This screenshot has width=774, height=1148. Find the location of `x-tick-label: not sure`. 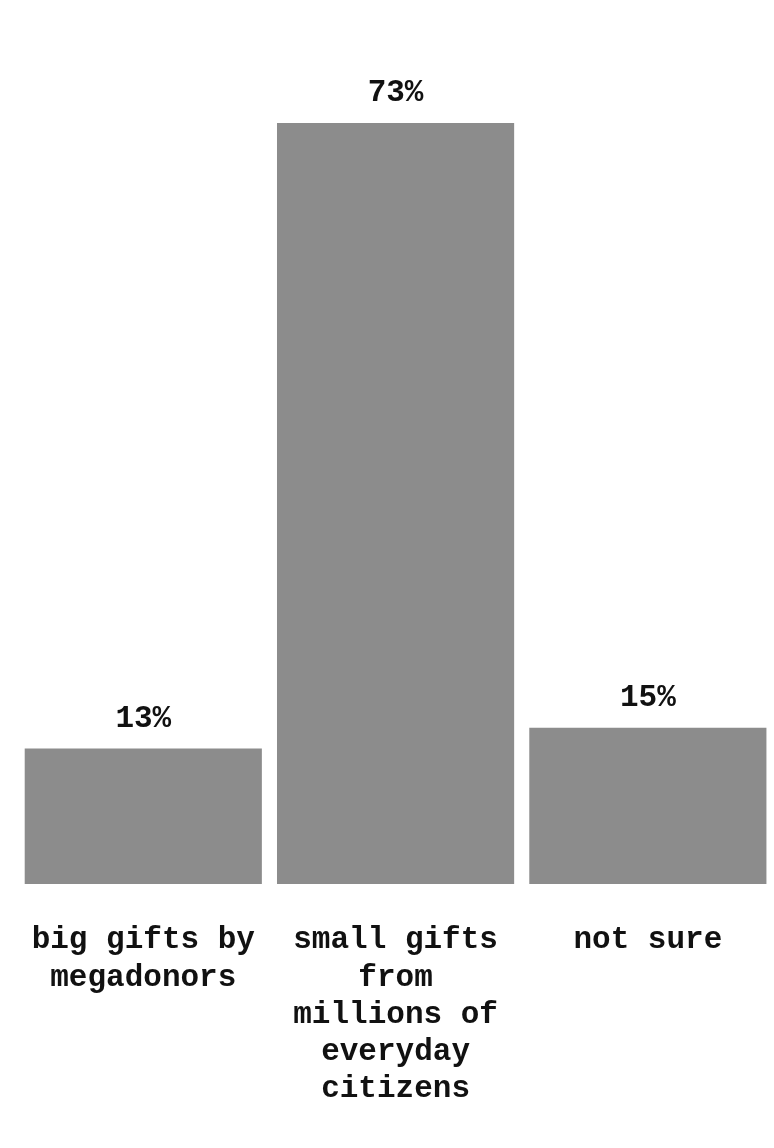

x-tick-label: not sure is located at coordinates (648, 940).